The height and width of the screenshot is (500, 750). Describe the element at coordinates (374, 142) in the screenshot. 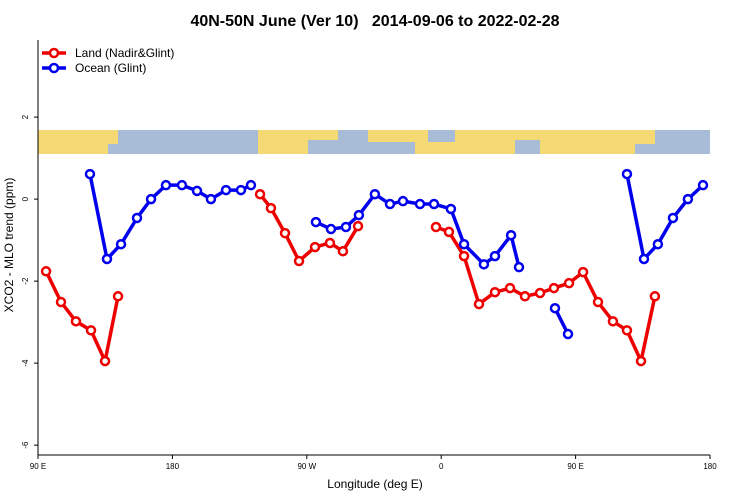

I see `map-strip` at that location.